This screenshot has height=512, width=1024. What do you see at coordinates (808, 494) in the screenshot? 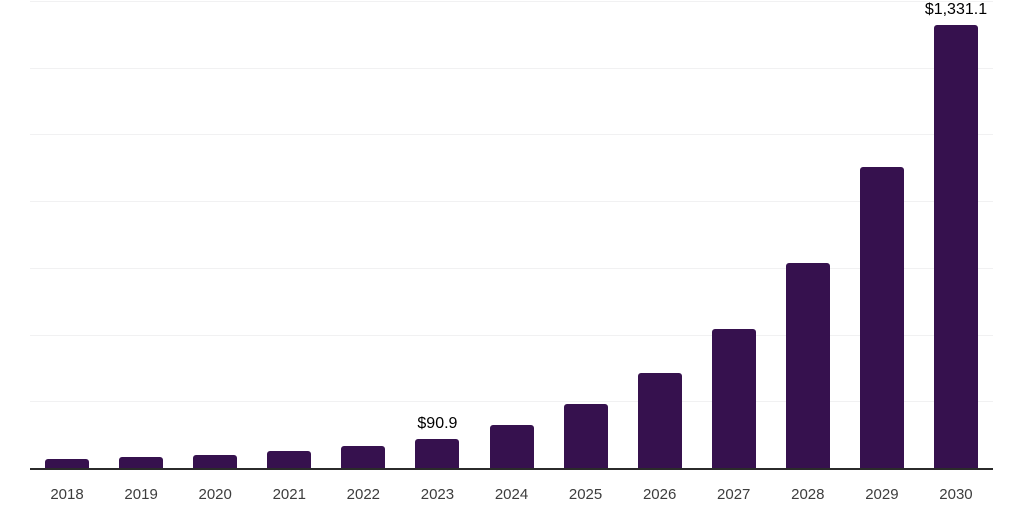
I see `x-tick-label-2028: 2028` at bounding box center [808, 494].